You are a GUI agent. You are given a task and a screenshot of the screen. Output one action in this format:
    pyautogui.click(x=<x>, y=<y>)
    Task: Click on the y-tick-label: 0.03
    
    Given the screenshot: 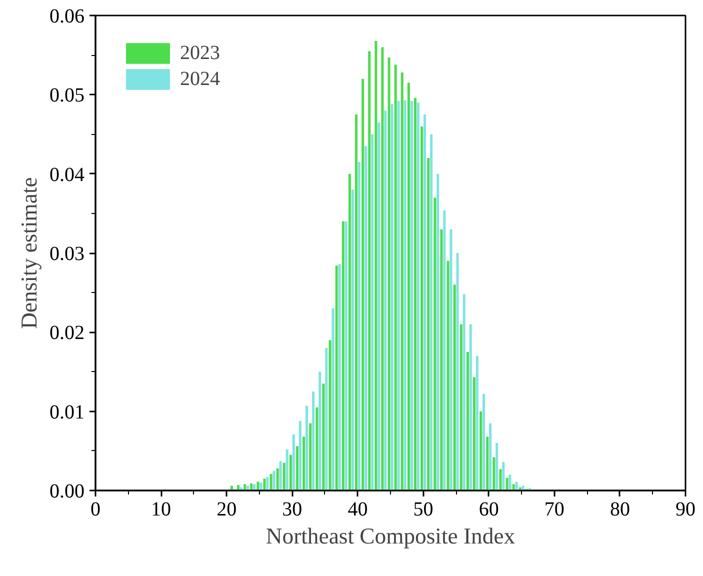 What is the action you would take?
    pyautogui.click(x=67, y=254)
    